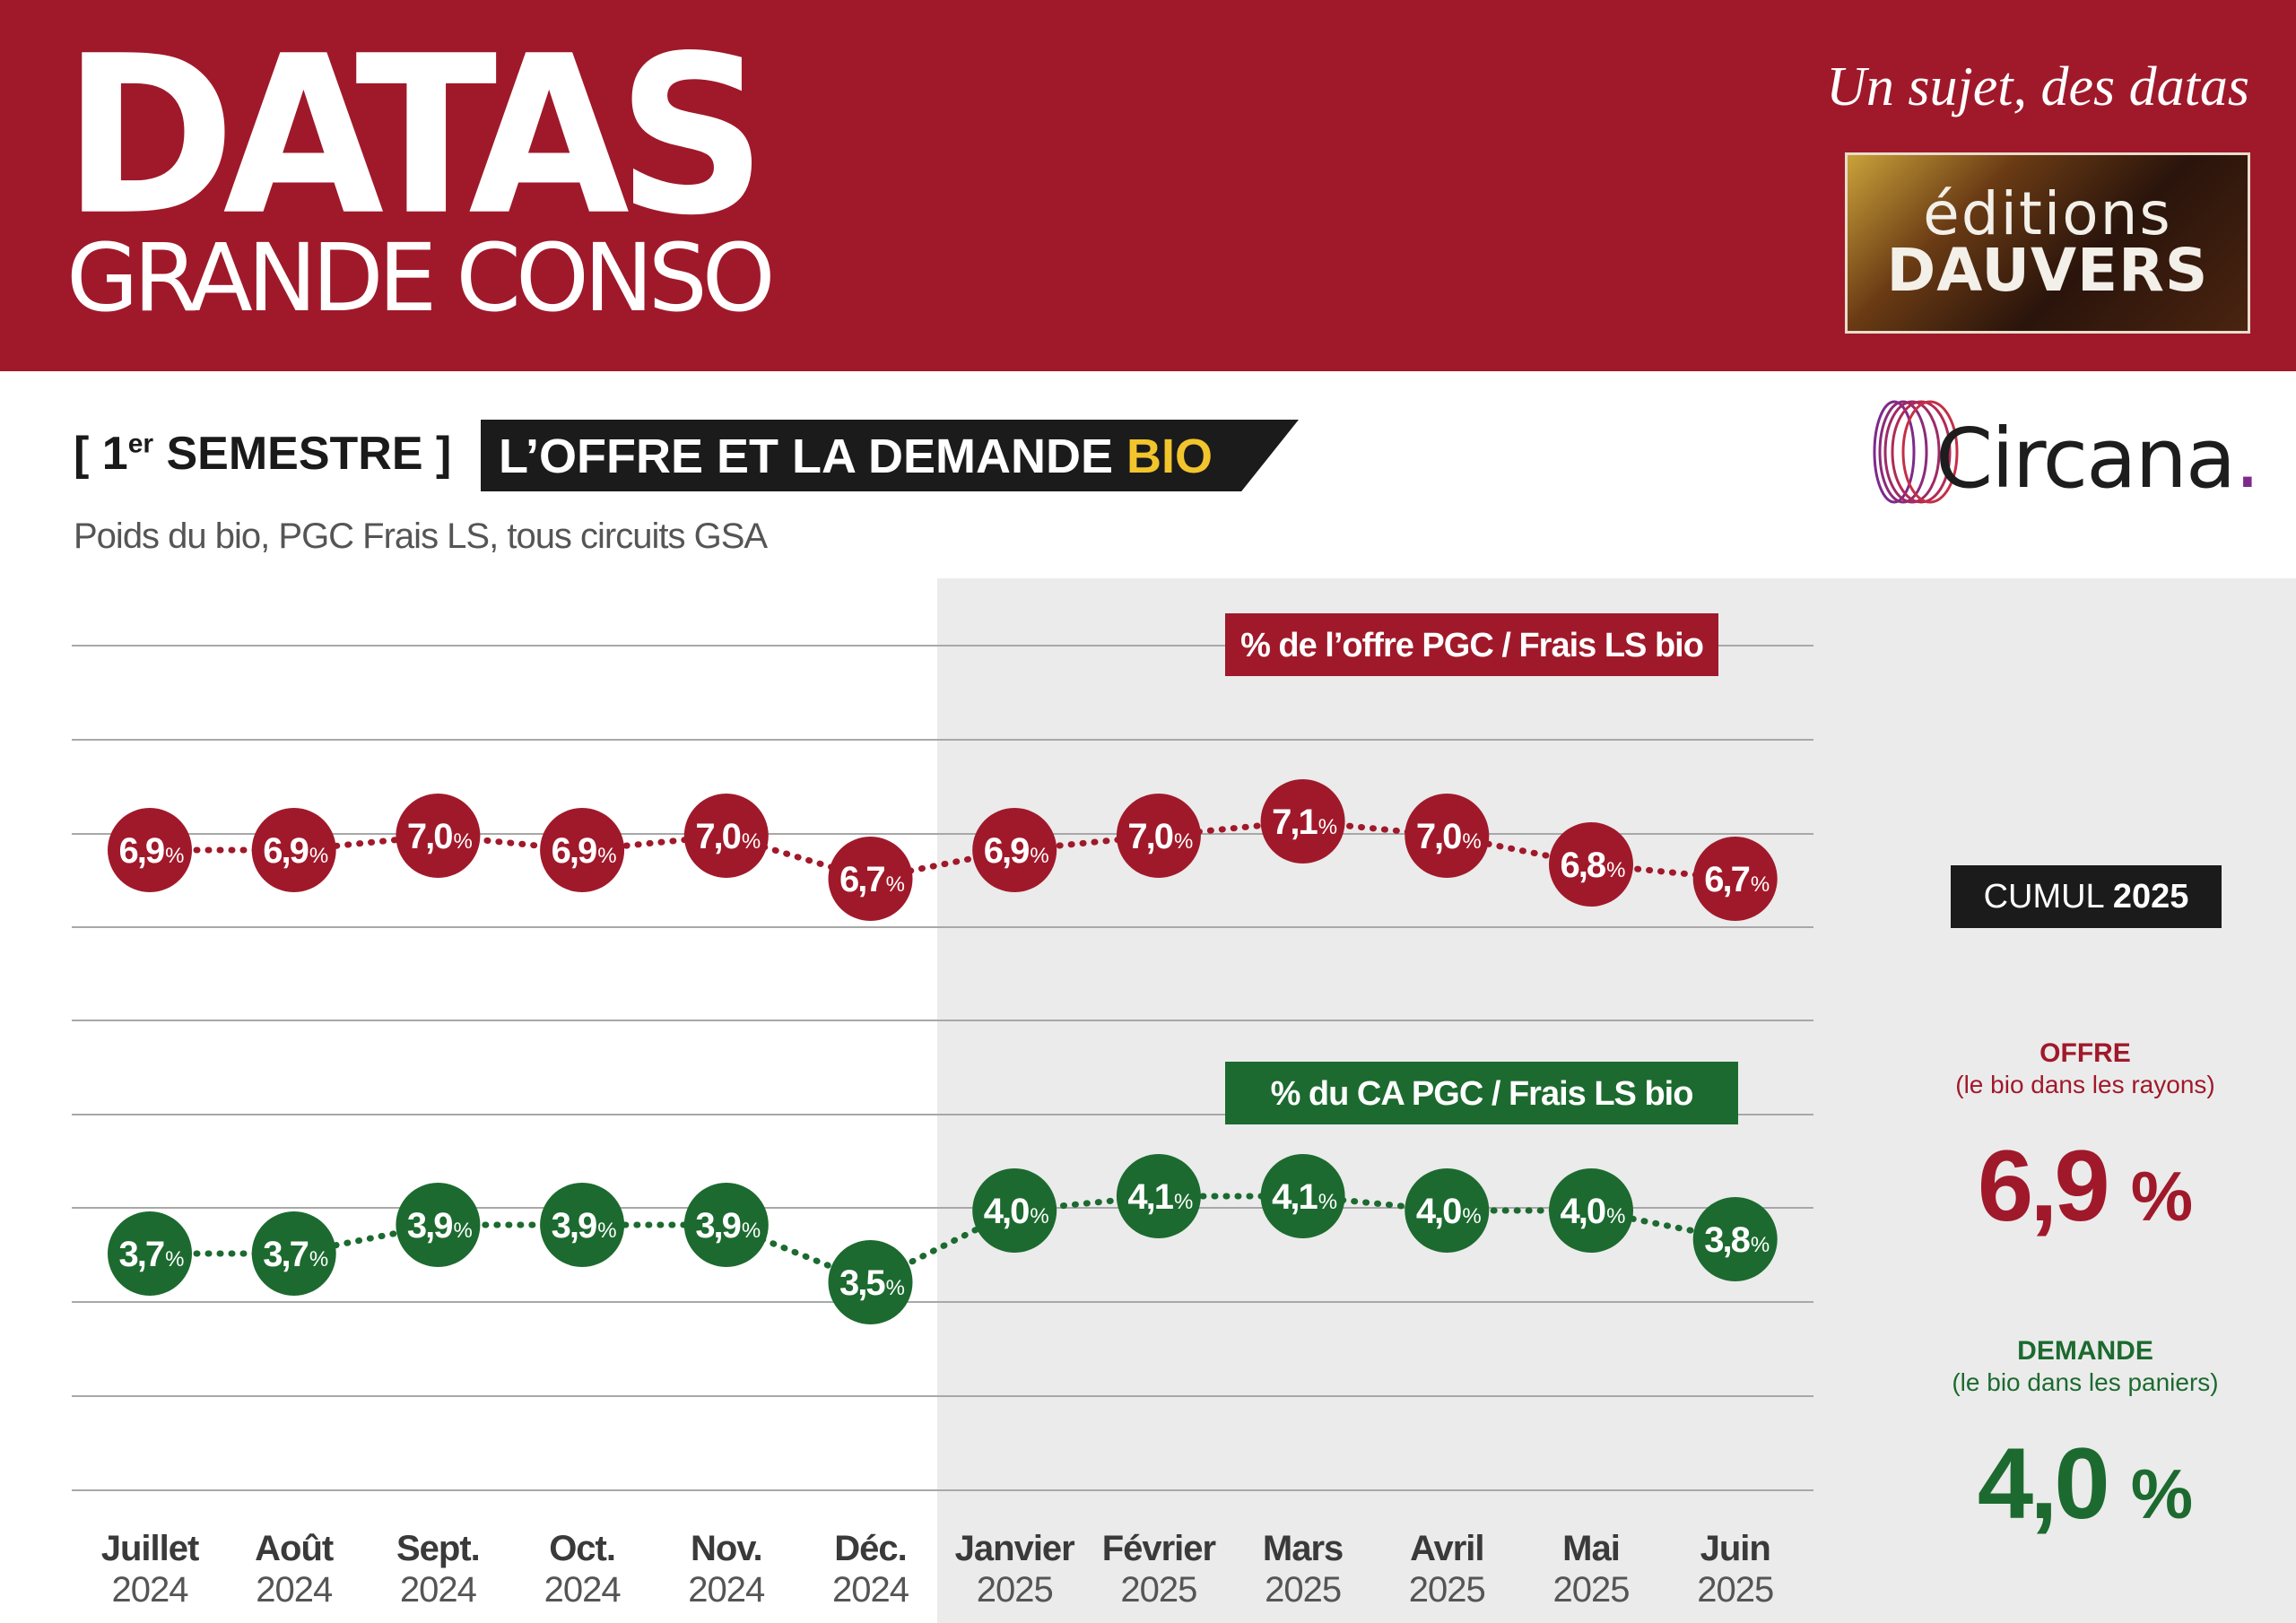 The image size is (2296, 1623). What do you see at coordinates (150, 1548) in the screenshot?
I see `x-tick-month-0: Juillet` at bounding box center [150, 1548].